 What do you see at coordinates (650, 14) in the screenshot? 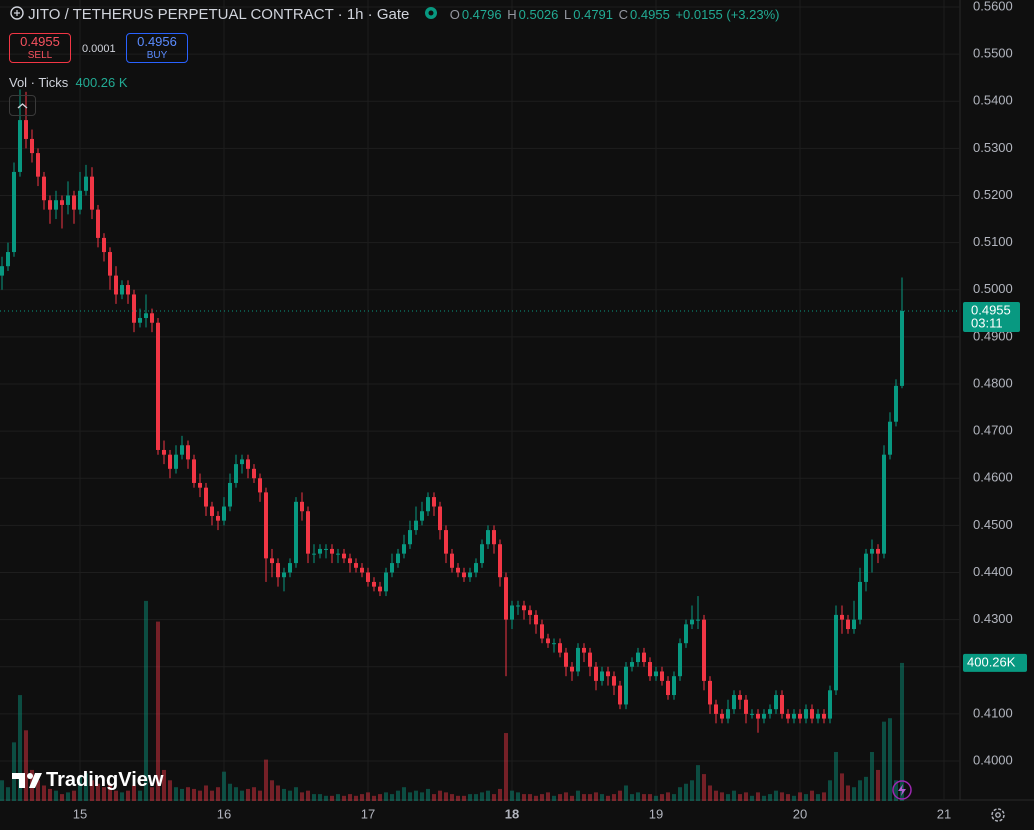
I see `ohlc-value: 0.4955` at bounding box center [650, 14].